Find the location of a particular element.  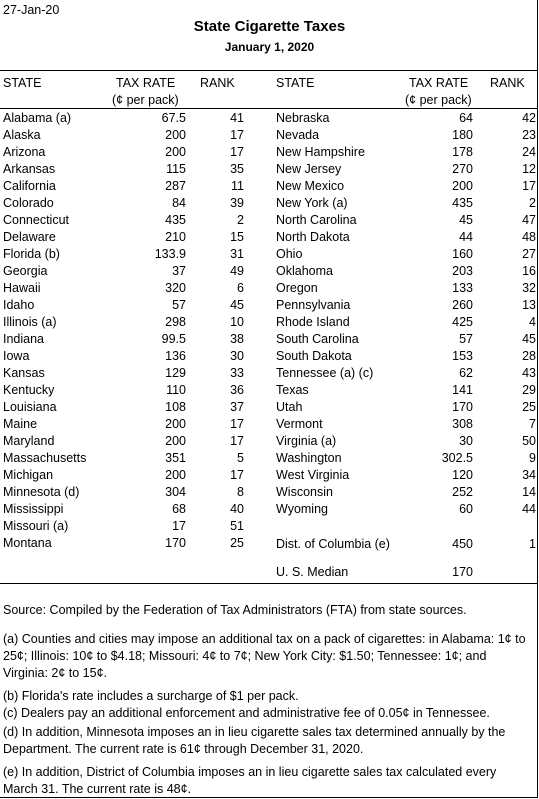

state-name: Maine is located at coordinates (20, 424).